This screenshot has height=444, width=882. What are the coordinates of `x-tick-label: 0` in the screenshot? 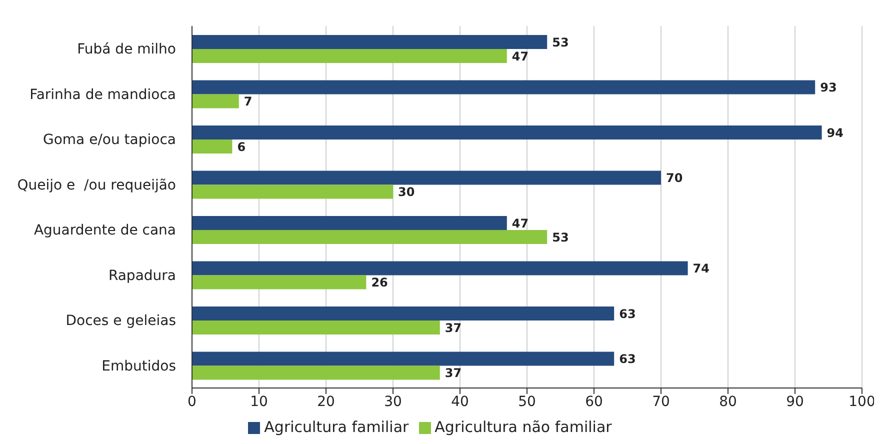 It's located at (192, 402).